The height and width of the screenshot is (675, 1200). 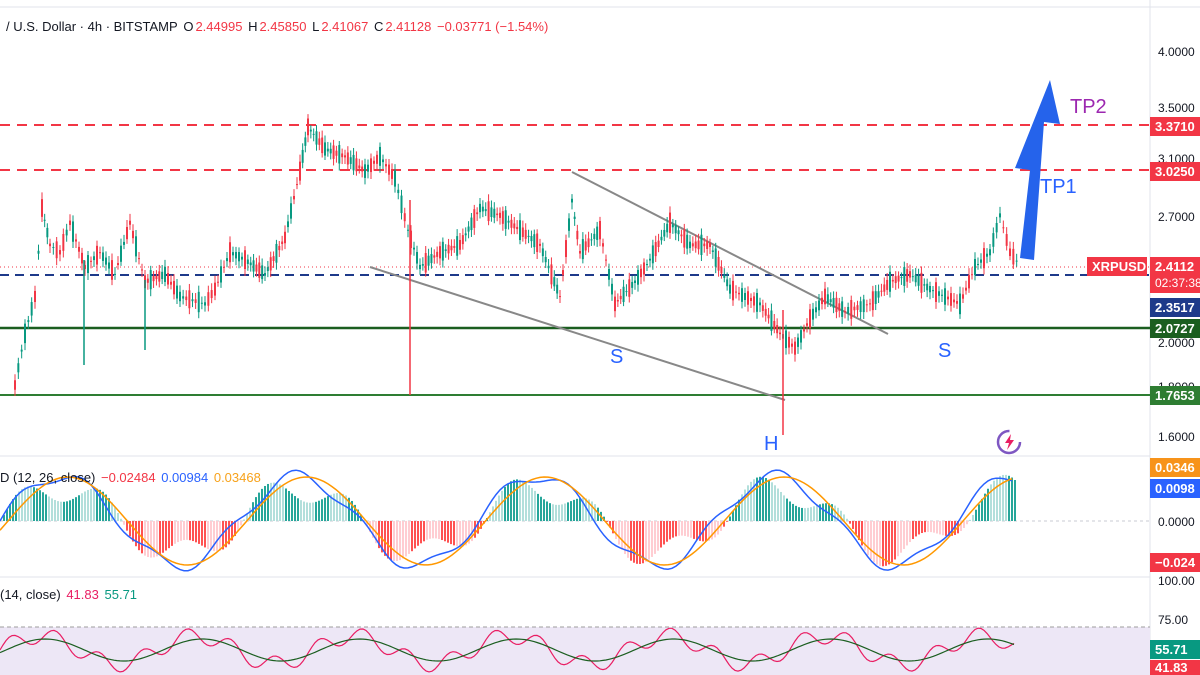 What do you see at coordinates (945, 351) in the screenshot?
I see `right-shoulder-label: S` at bounding box center [945, 351].